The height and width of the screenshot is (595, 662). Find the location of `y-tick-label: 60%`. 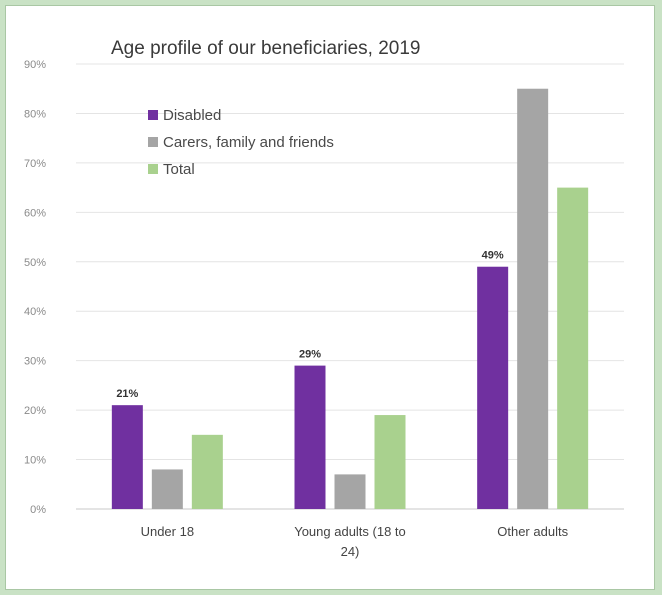

y-tick-label: 60% is located at coordinates (35, 213).